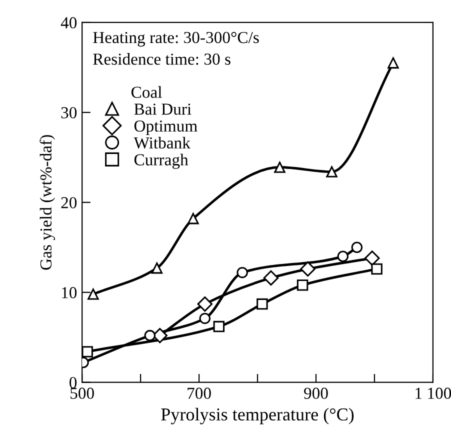 The height and width of the screenshot is (432, 451). I want to click on legend-label: Bai Duri, so click(163, 109).